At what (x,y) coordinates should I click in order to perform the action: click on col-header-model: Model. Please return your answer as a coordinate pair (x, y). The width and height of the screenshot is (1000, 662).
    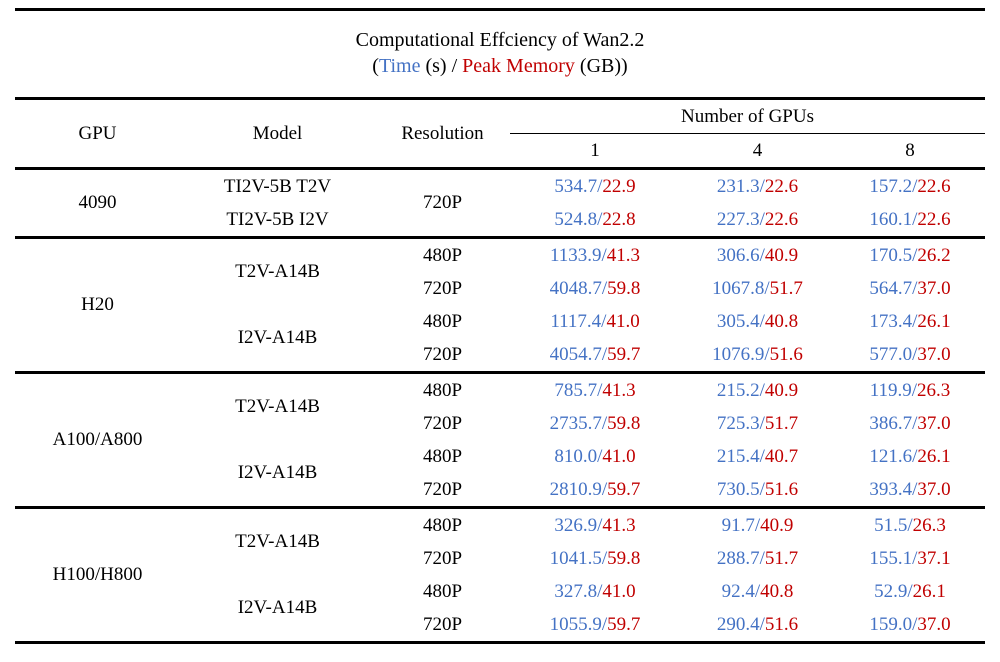
    Looking at the image, I should click on (277, 133).